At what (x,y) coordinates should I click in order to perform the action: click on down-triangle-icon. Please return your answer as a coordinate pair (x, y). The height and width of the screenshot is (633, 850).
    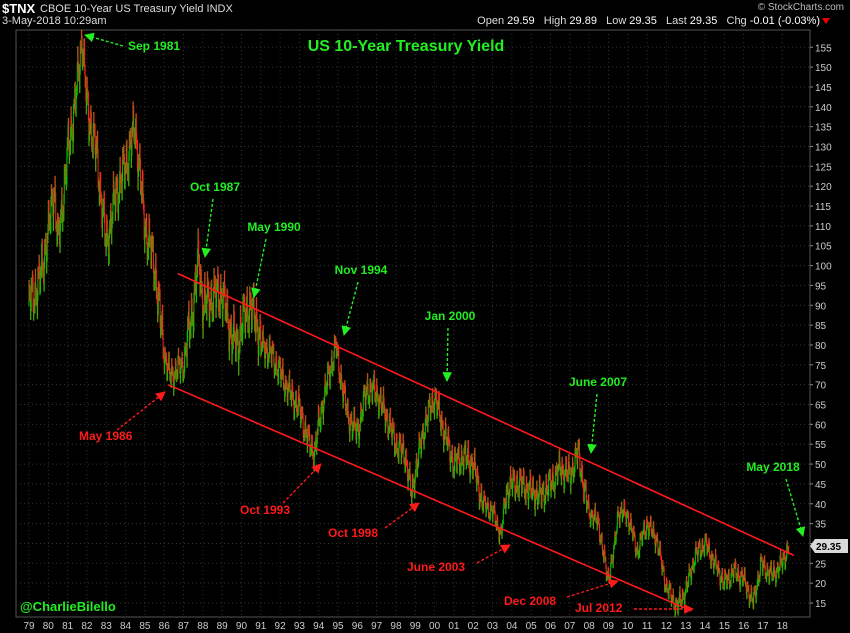
    Looking at the image, I should click on (826, 21).